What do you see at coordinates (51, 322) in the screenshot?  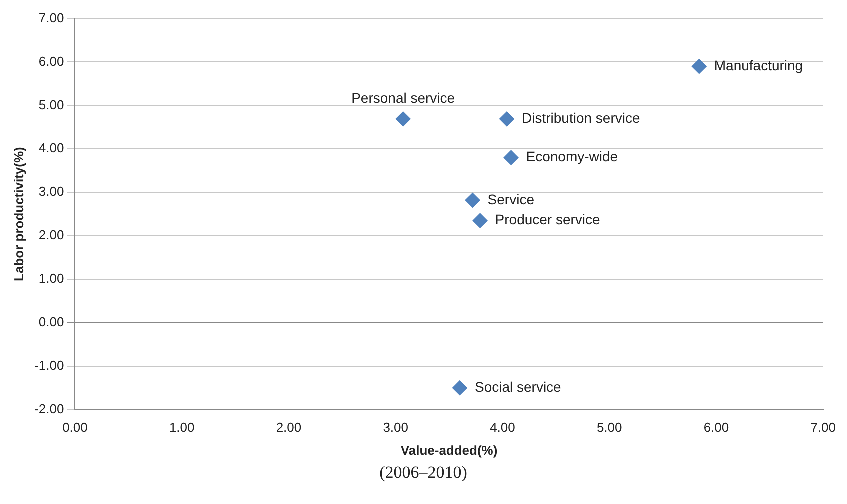 I see `y-tick-label: 0.00` at bounding box center [51, 322].